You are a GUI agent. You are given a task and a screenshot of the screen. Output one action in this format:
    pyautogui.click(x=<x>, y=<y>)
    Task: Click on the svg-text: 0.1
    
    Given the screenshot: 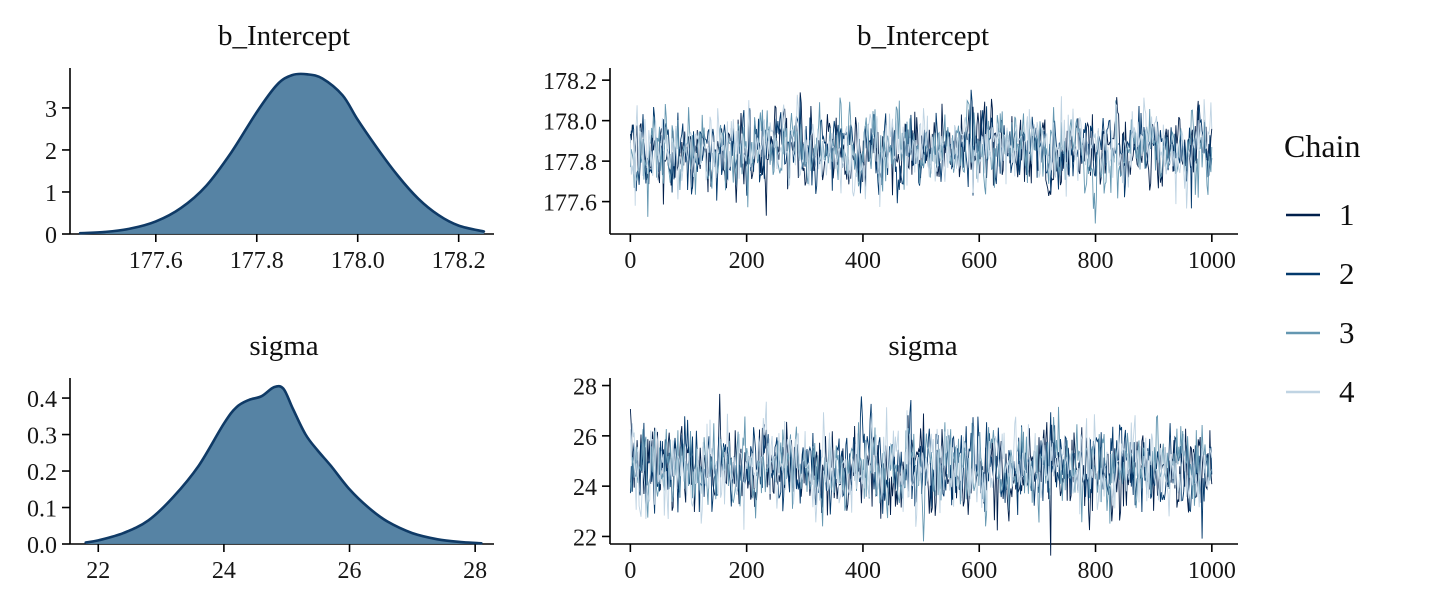 What is the action you would take?
    pyautogui.click(x=42, y=510)
    